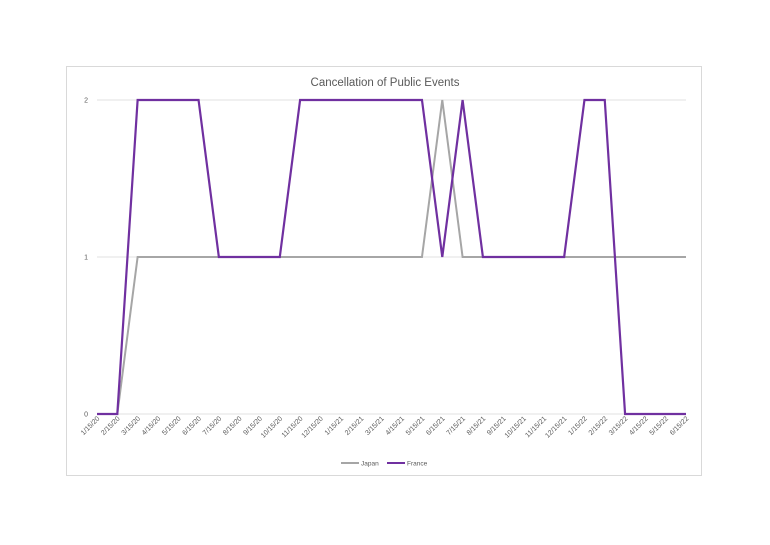 The height and width of the screenshot is (545, 770). What do you see at coordinates (396, 426) in the screenshot?
I see `x-tick-label: 4/15/21` at bounding box center [396, 426].